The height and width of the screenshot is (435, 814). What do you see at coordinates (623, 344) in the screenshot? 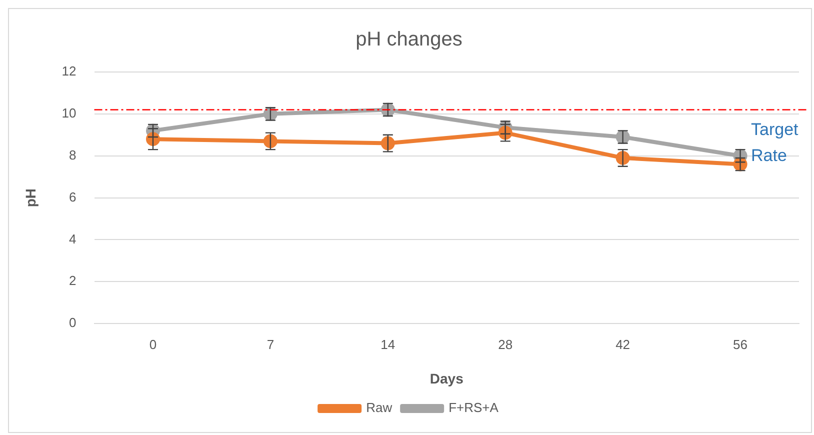
I see `x-tick-label: 42` at bounding box center [623, 344].